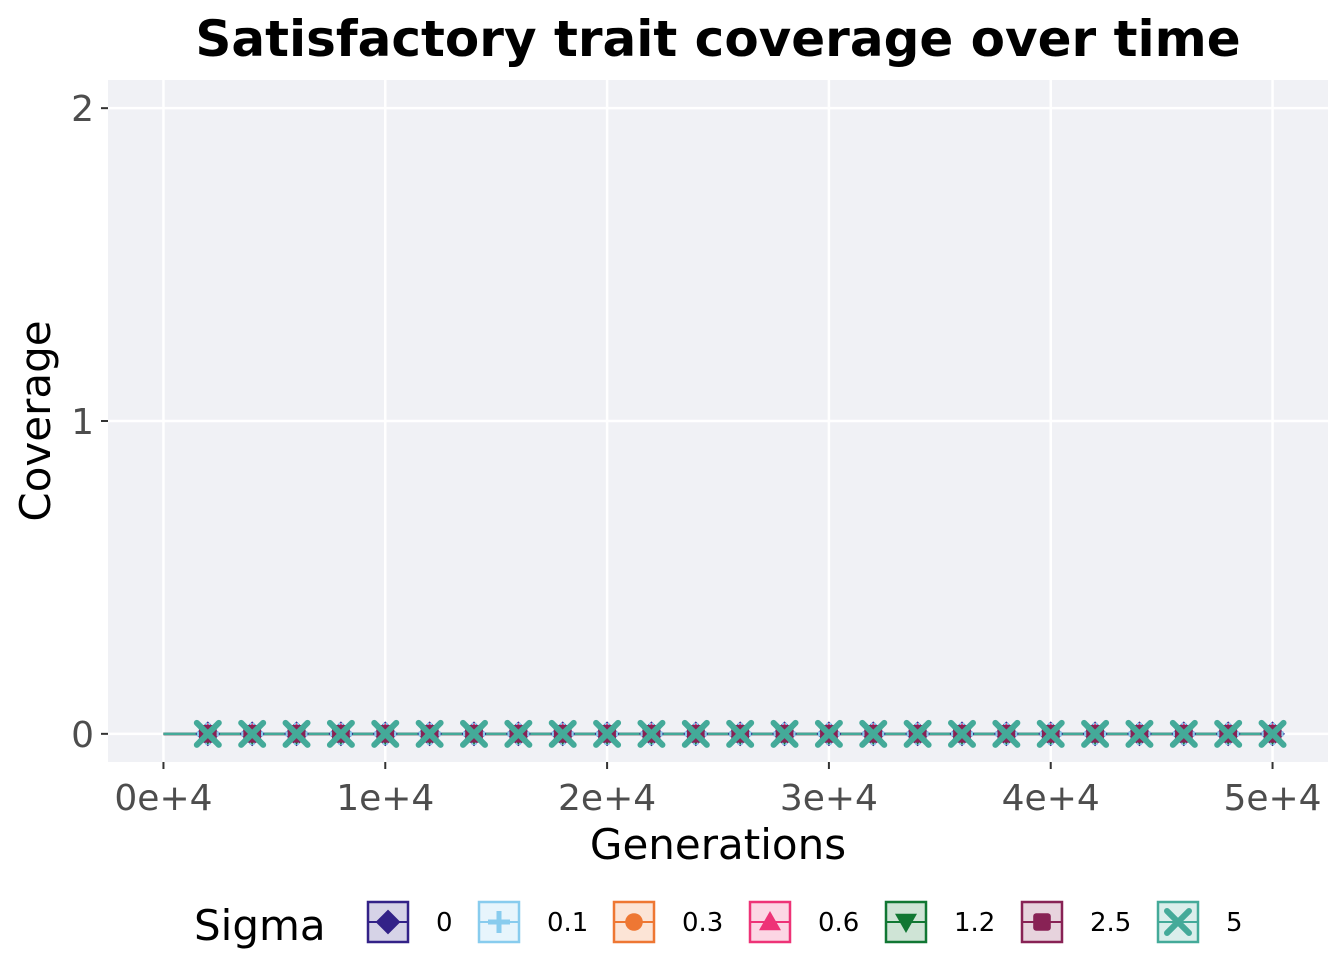 The width and height of the screenshot is (1344, 960). What do you see at coordinates (717, 39) in the screenshot?
I see `chart-title: Satisfactory trait coverage over time` at bounding box center [717, 39].